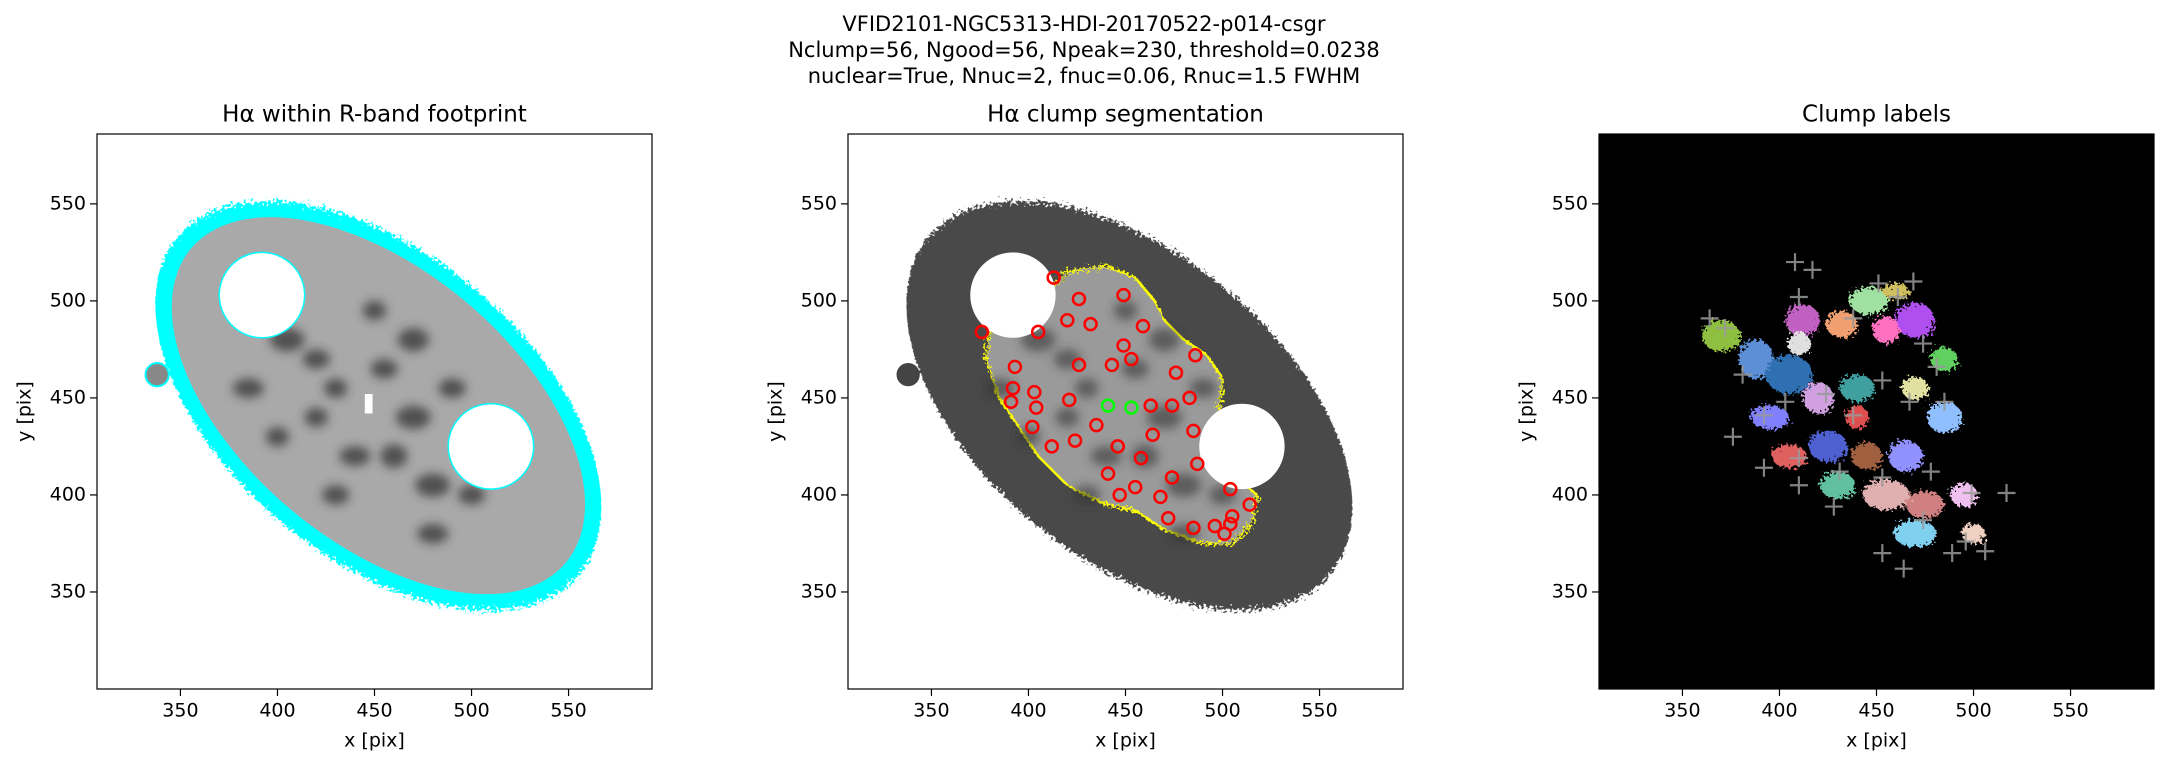 This screenshot has width=2168, height=767. Describe the element at coordinates (1876, 711) in the screenshot. I see `x-tick-label: 450` at that location.